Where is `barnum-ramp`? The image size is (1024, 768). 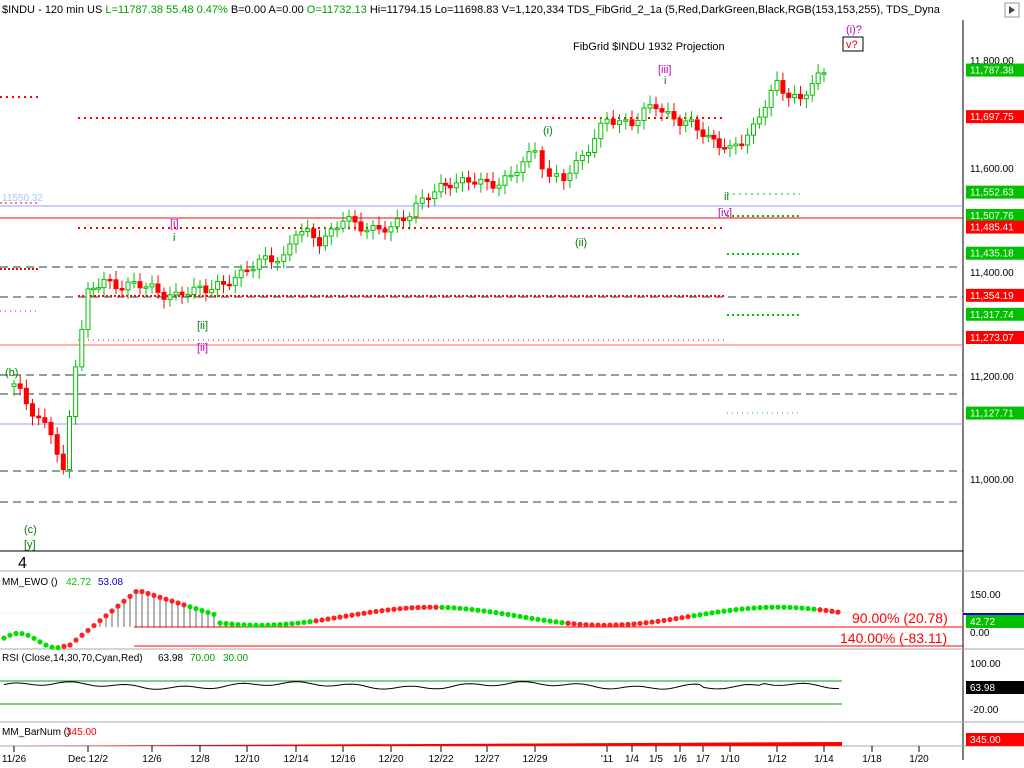 barnum-ramp is located at coordinates (421, 744).